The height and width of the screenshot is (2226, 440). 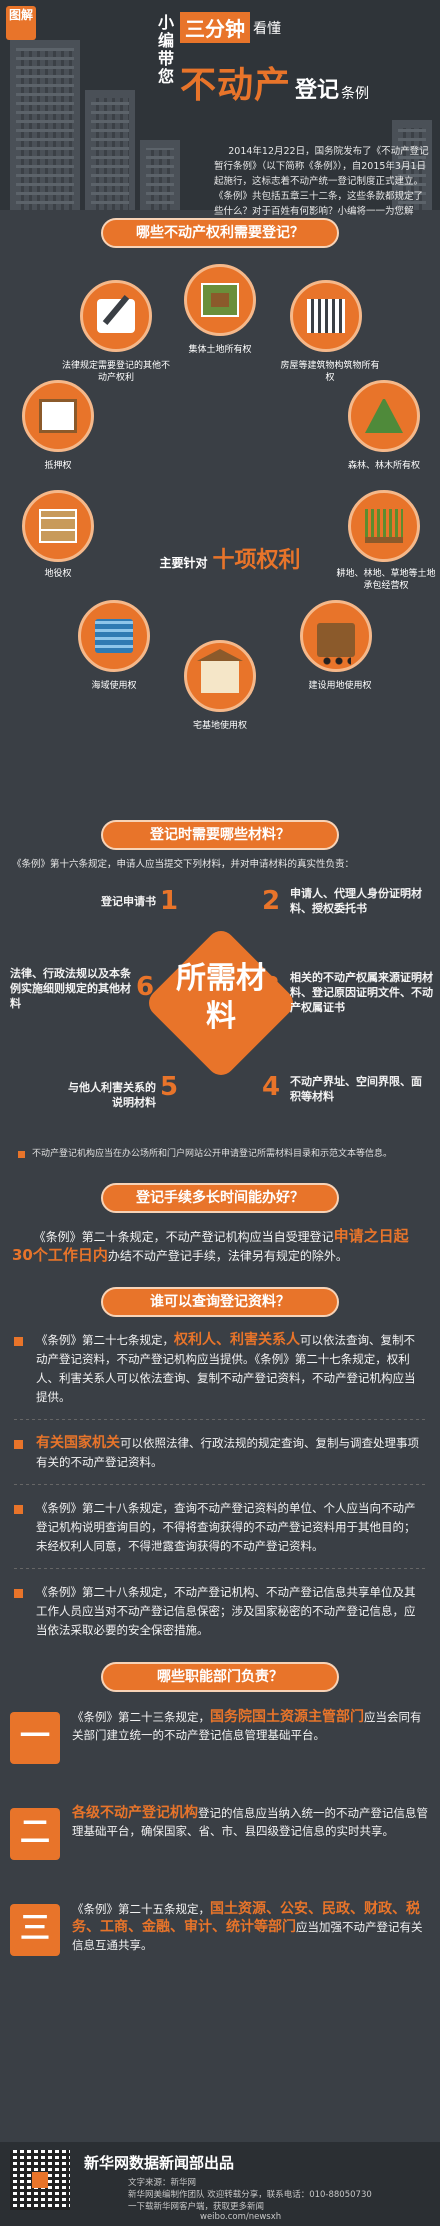 I want to click on land-icon, so click(x=220, y=300).